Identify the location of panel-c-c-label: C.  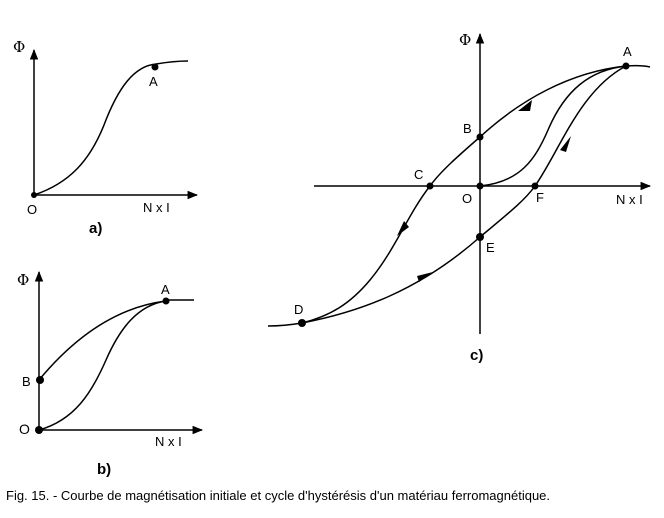
(418, 174).